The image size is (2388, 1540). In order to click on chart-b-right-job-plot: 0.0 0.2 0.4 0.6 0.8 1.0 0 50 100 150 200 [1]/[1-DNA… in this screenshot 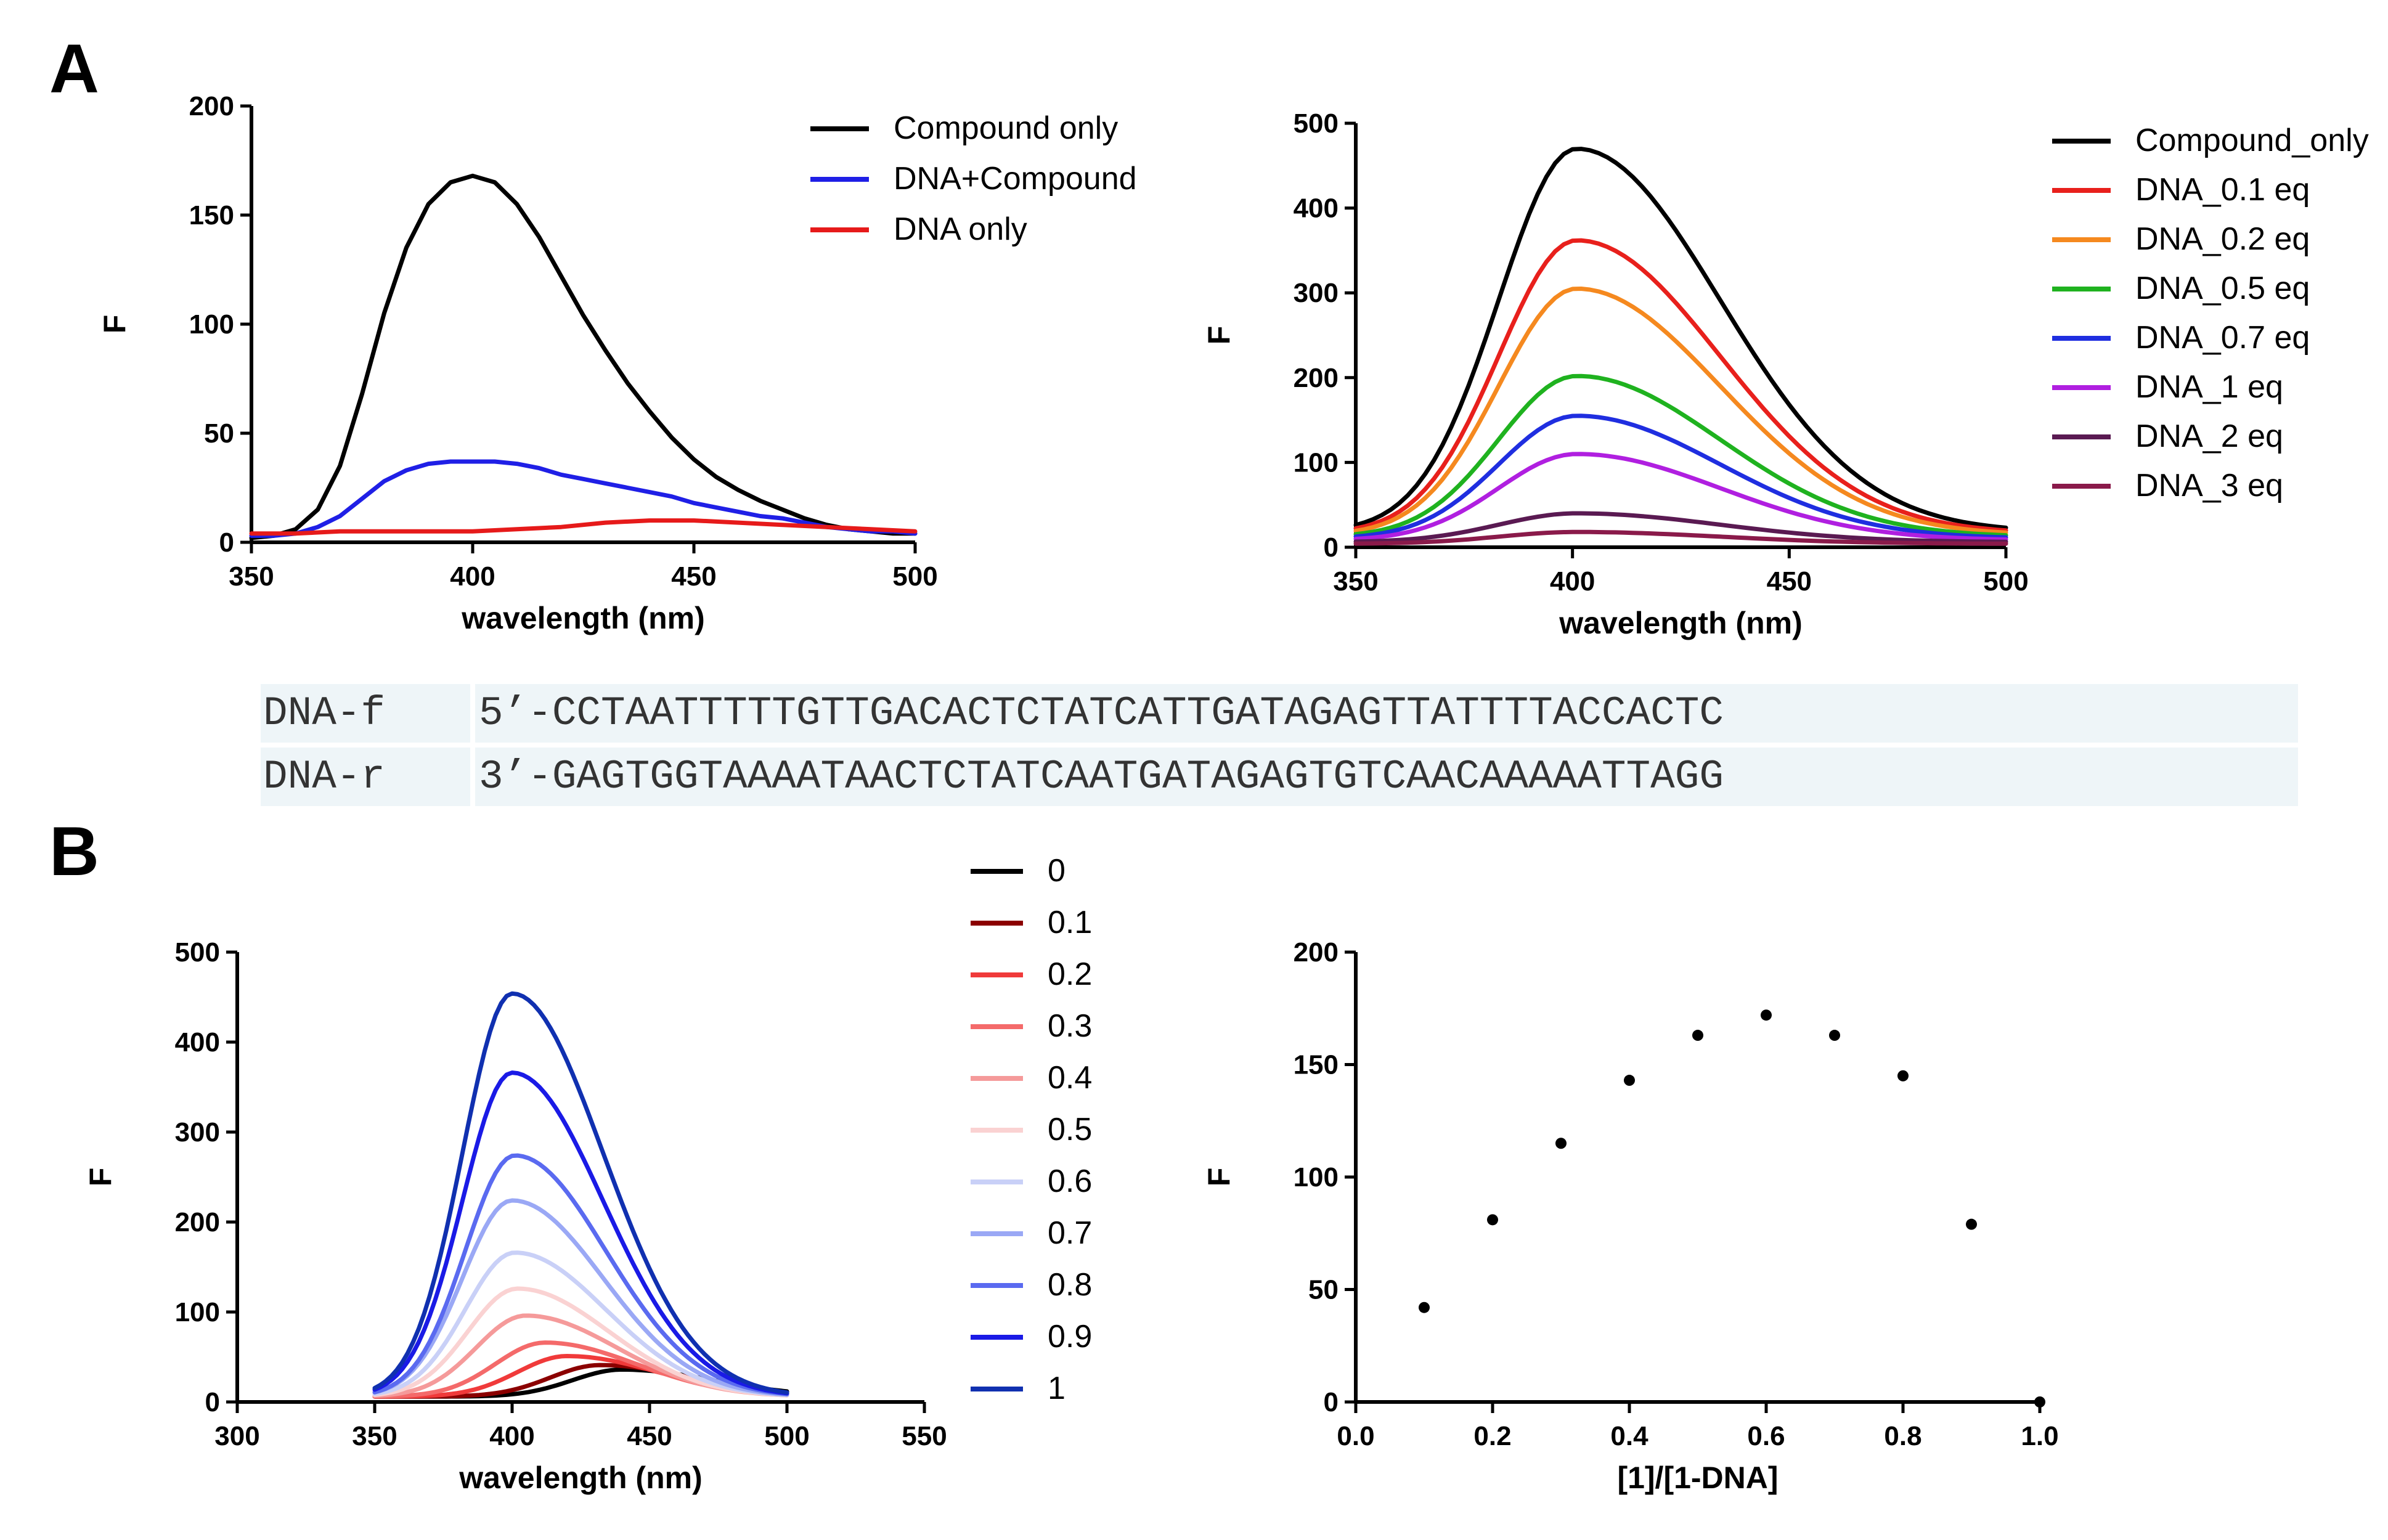, I will do `click(1630, 1216)`.